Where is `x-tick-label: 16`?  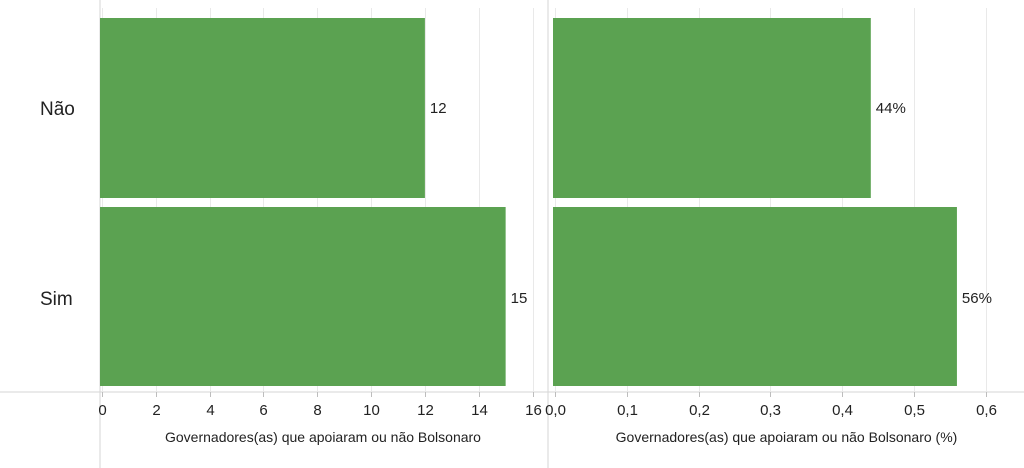 x-tick-label: 16 is located at coordinates (533, 410).